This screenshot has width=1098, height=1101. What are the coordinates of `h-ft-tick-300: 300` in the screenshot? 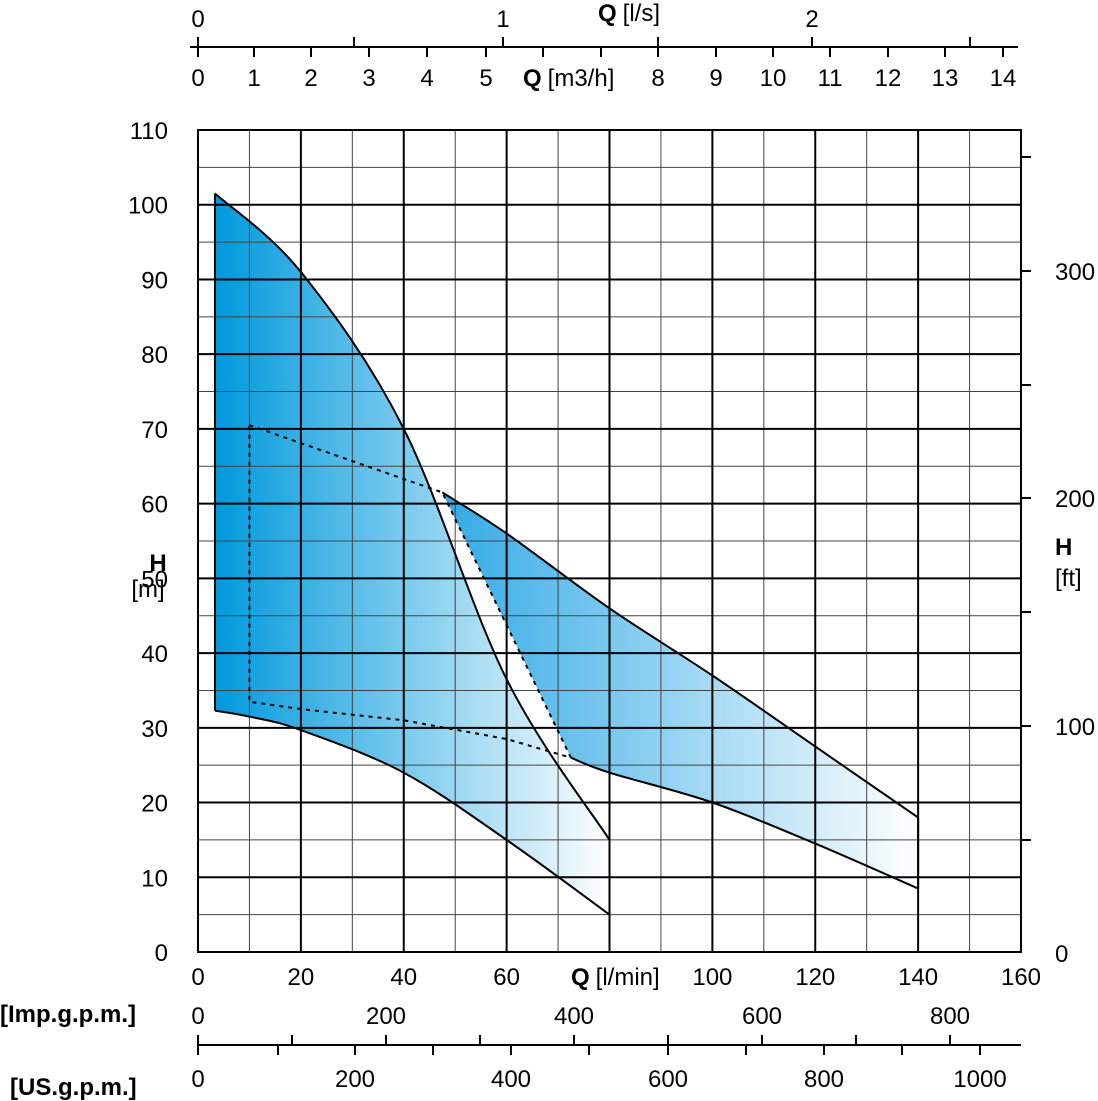 It's located at (1075, 272).